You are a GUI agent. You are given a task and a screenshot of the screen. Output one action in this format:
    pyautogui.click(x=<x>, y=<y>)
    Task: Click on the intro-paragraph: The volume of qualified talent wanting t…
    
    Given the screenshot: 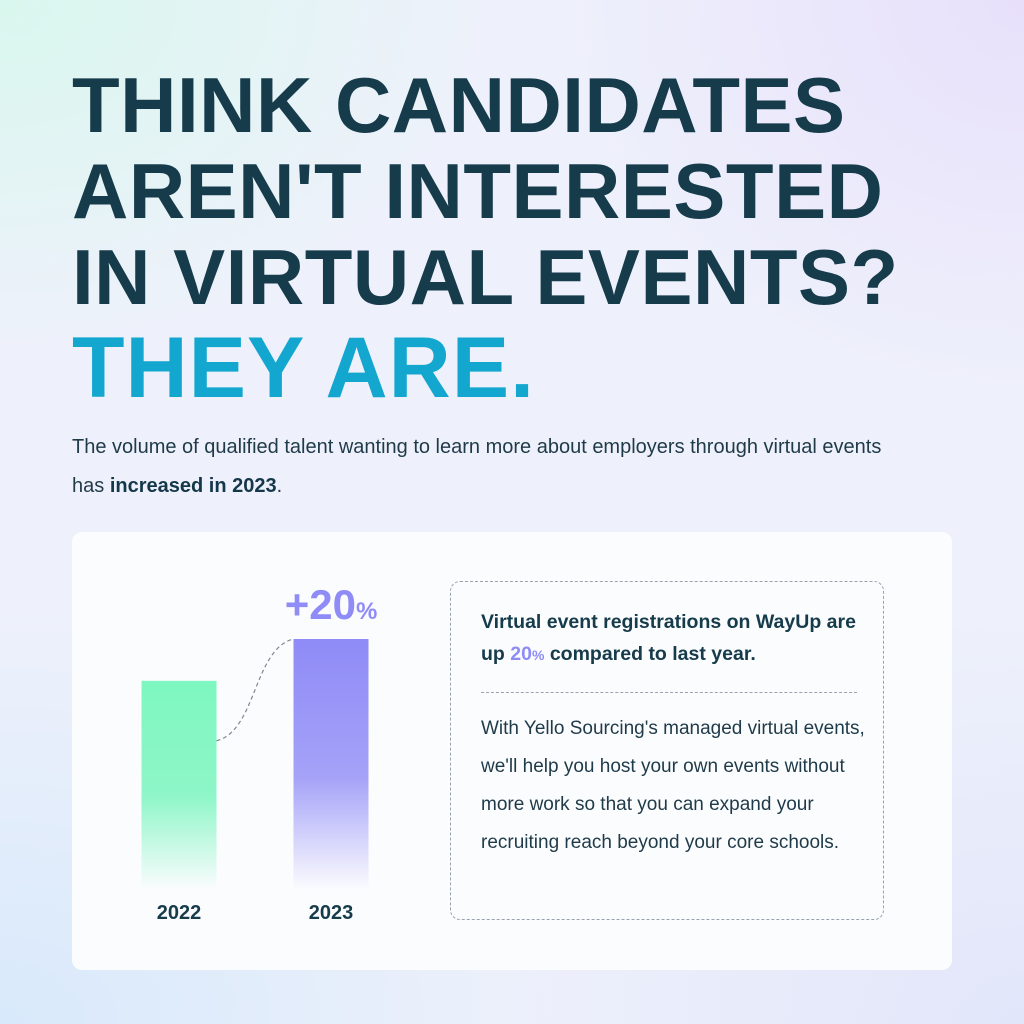 What is the action you would take?
    pyautogui.click(x=482, y=467)
    